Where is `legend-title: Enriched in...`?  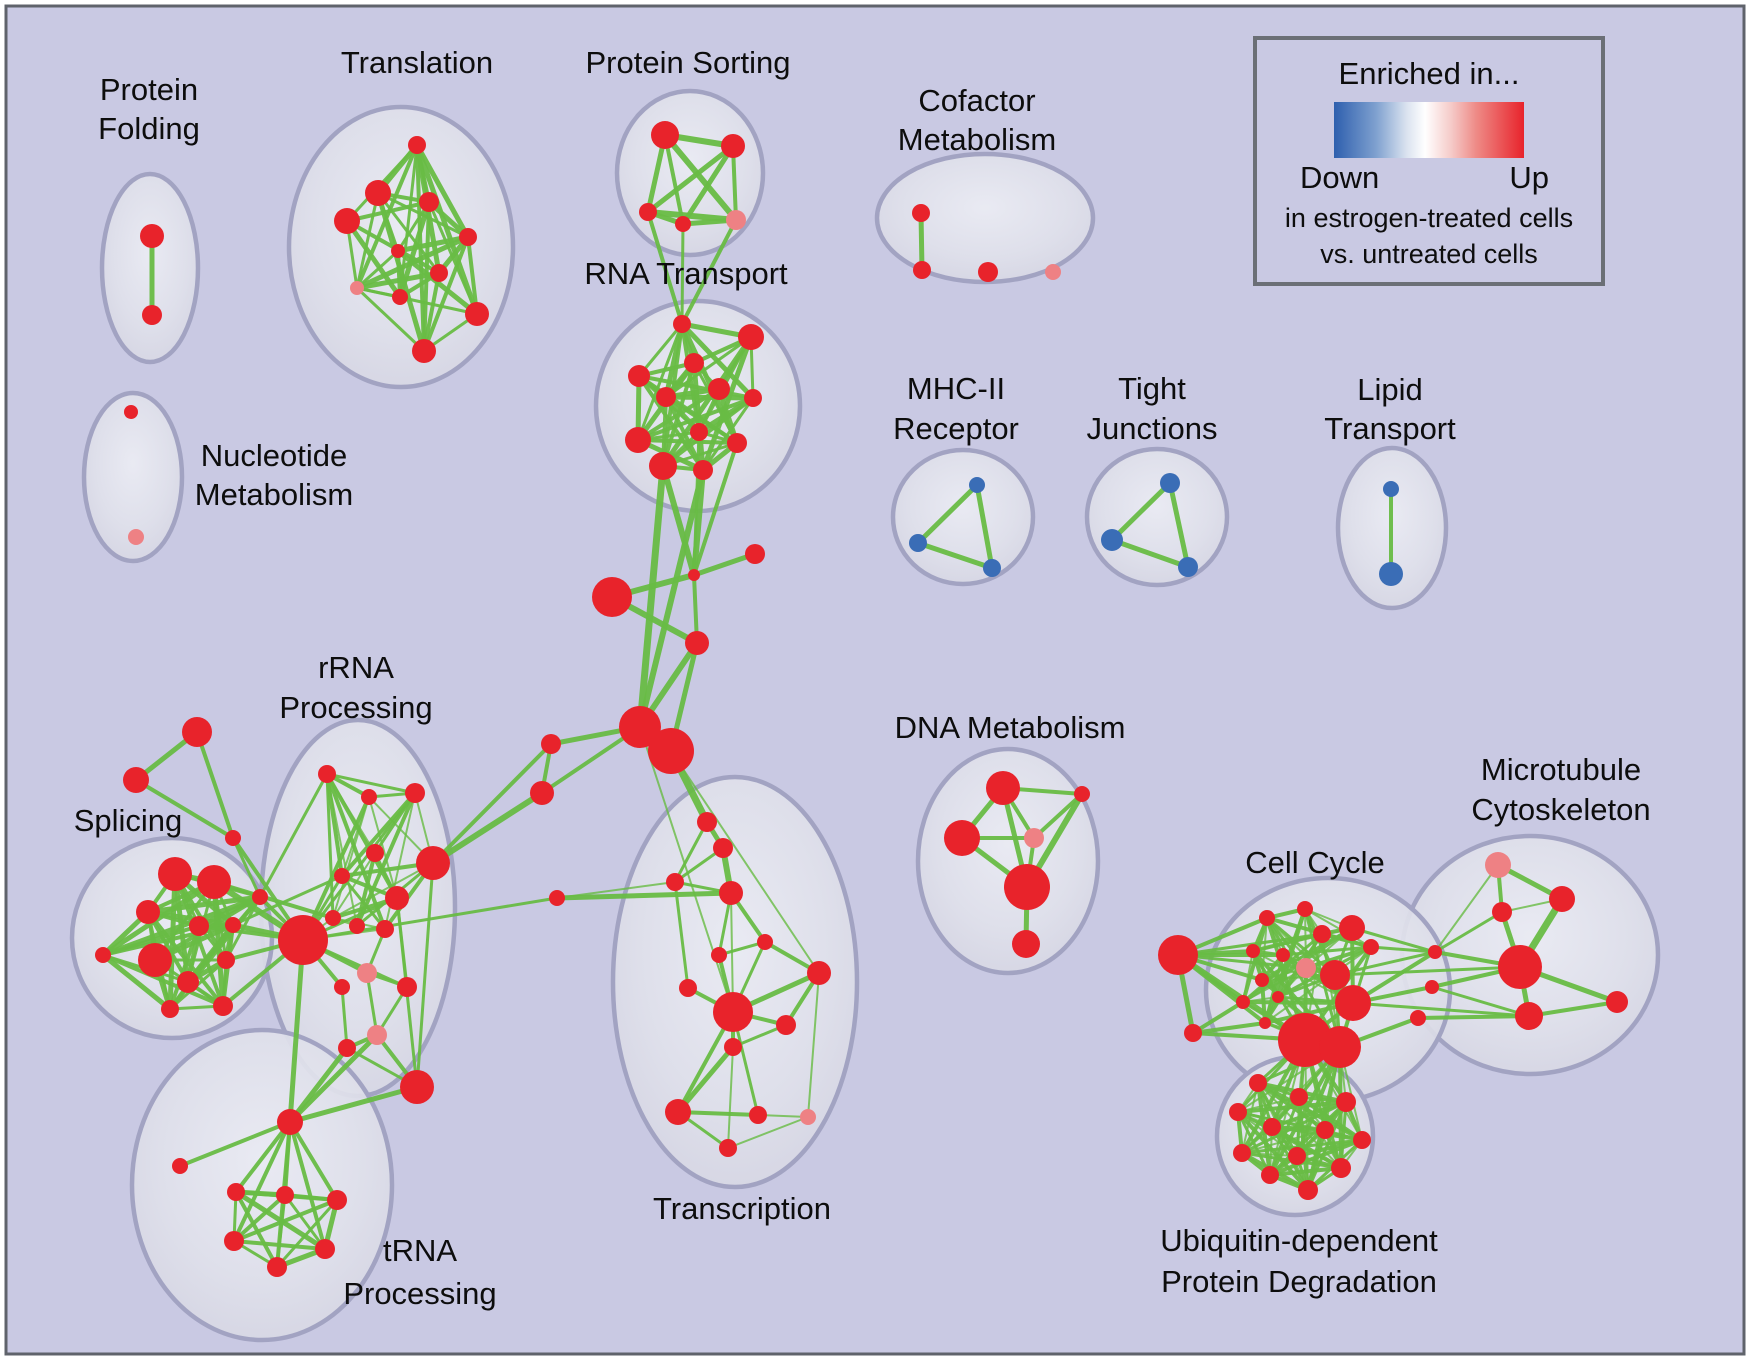
legend-title: Enriched in... is located at coordinates (1429, 73).